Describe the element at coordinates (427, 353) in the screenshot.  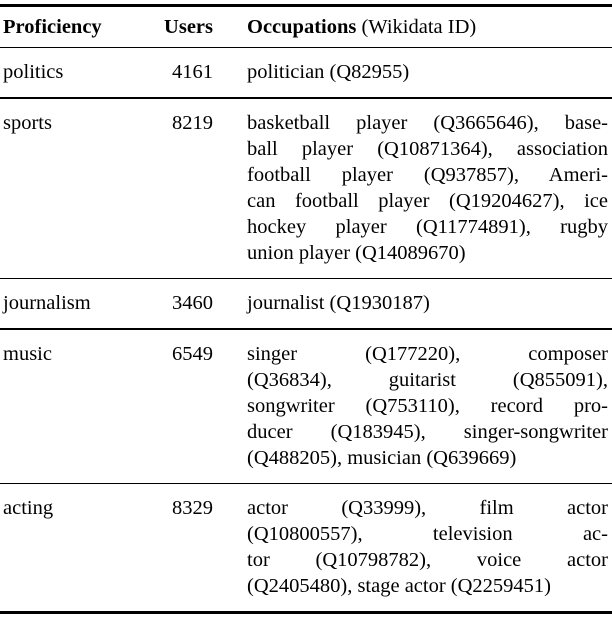
I see `occupation-line: singer (Q177220), composer` at that location.